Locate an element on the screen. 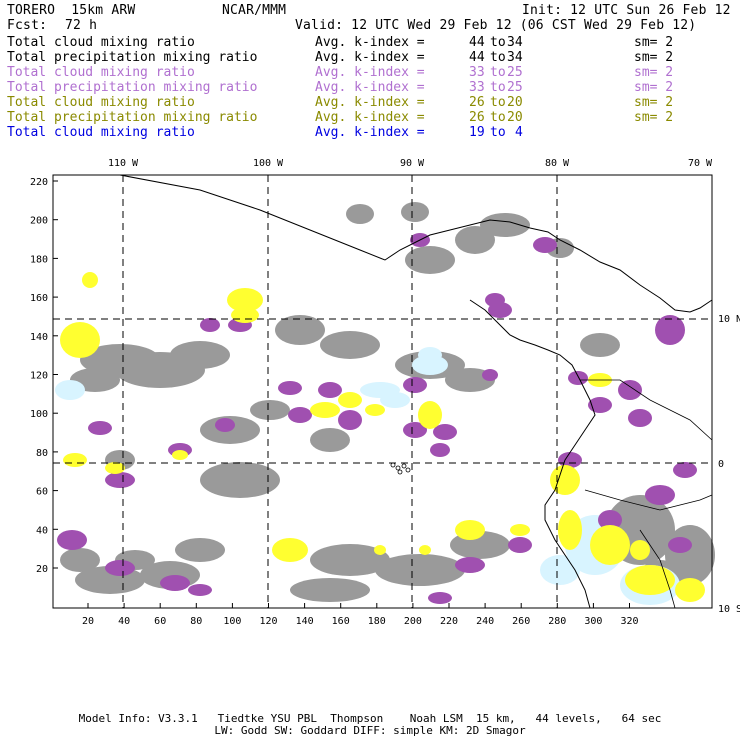 The height and width of the screenshot is (740, 740). y-tick-label: 200 is located at coordinates (39, 221).